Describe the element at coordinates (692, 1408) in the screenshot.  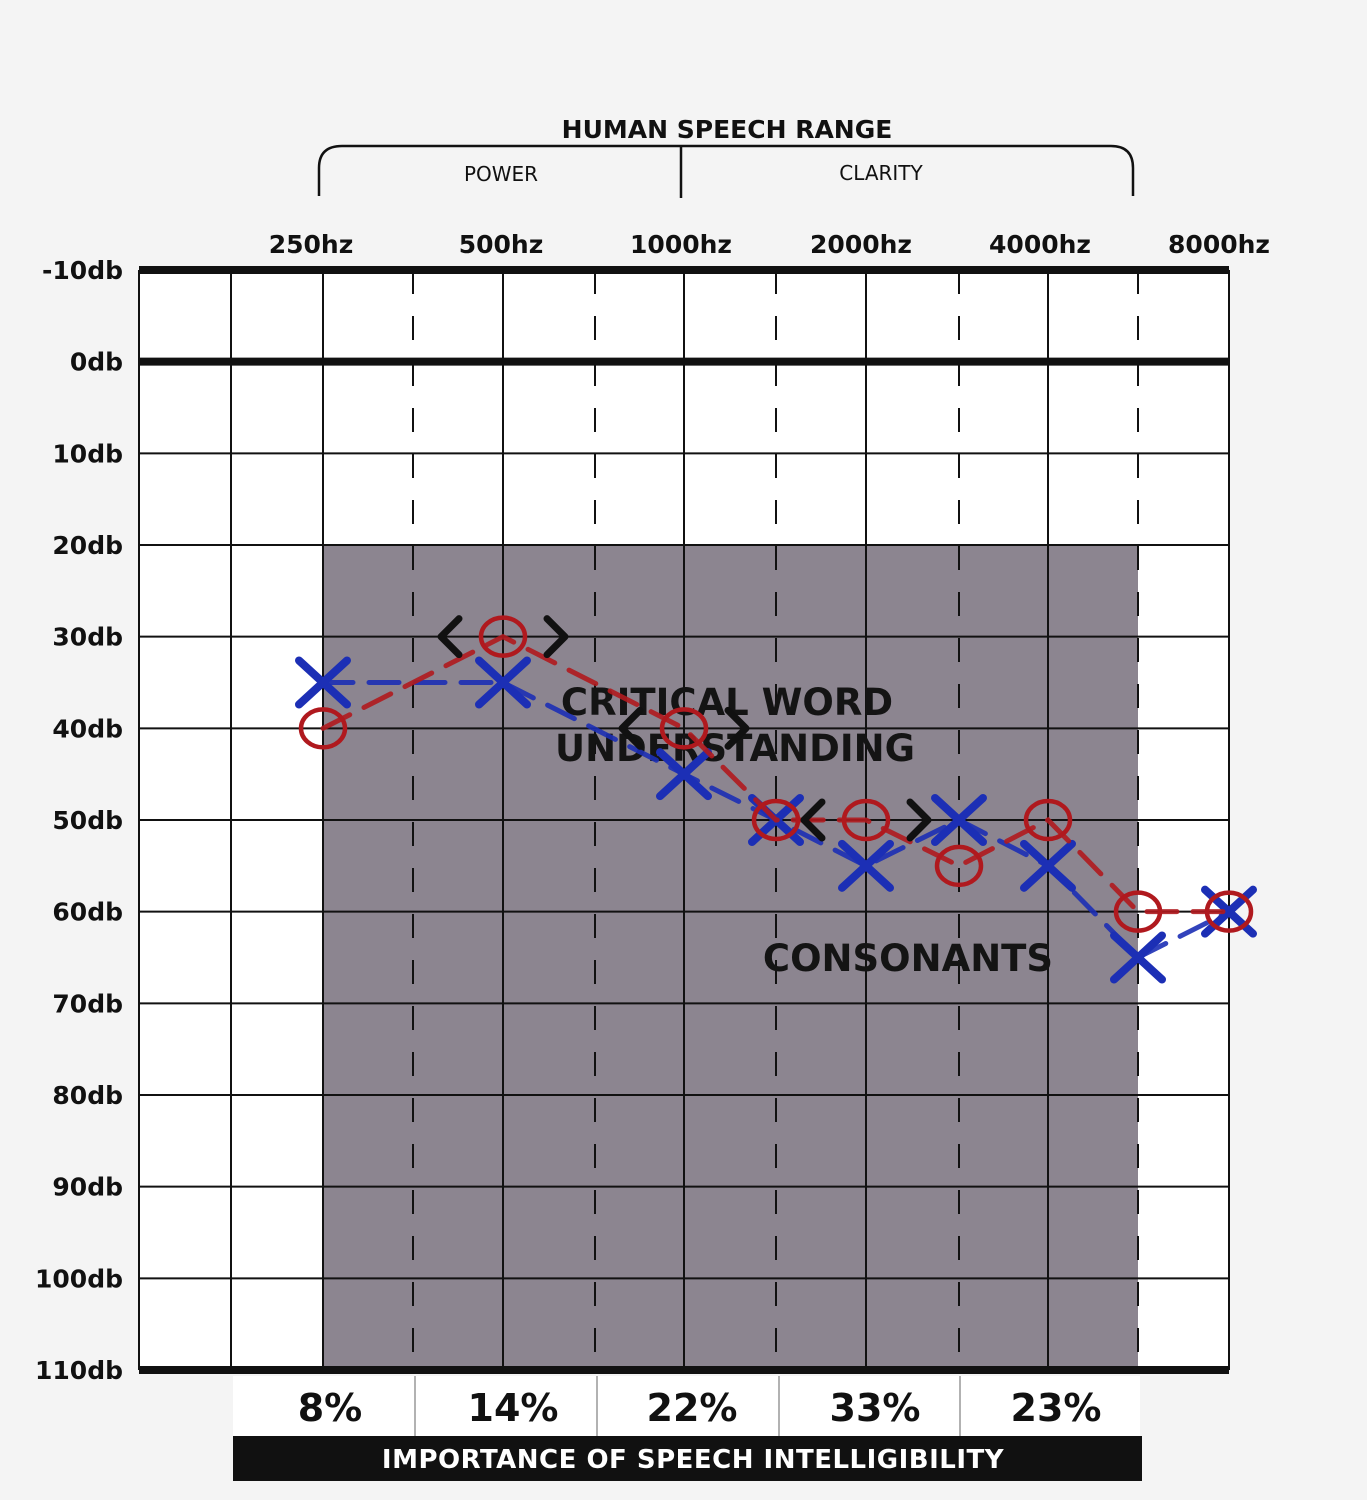
I see `importance-value-2: 22%` at that location.